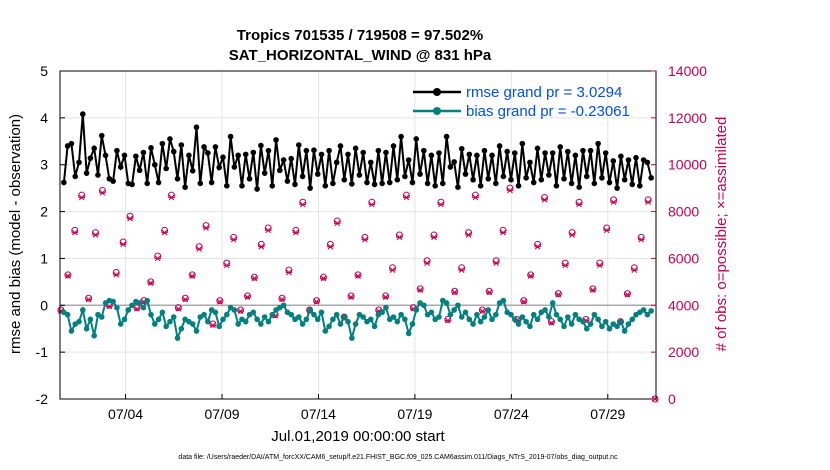  Describe the element at coordinates (360, 55) in the screenshot. I see `chart-title-line2: SAT_HORIZONTAL_WIND @ 831 hPa` at that location.